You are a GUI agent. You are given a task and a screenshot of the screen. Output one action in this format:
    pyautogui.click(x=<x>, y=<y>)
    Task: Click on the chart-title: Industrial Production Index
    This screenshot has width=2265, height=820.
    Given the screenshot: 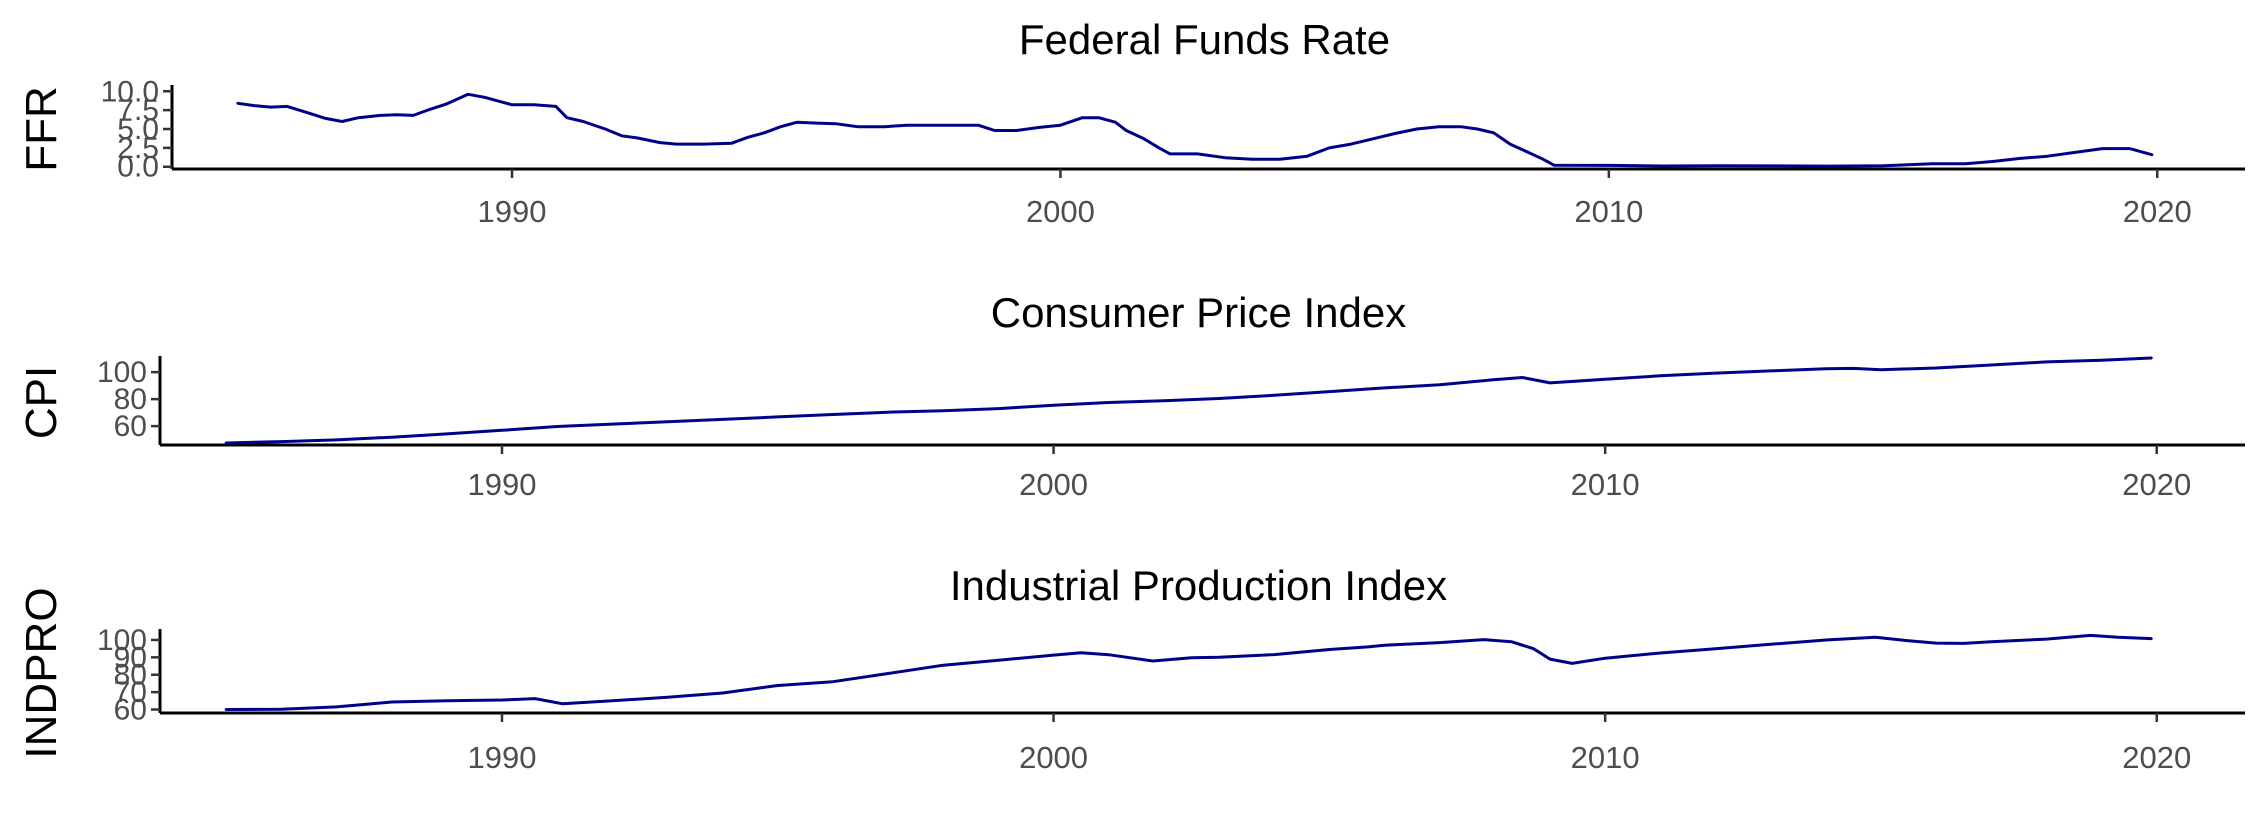 What is the action you would take?
    pyautogui.click(x=1198, y=585)
    